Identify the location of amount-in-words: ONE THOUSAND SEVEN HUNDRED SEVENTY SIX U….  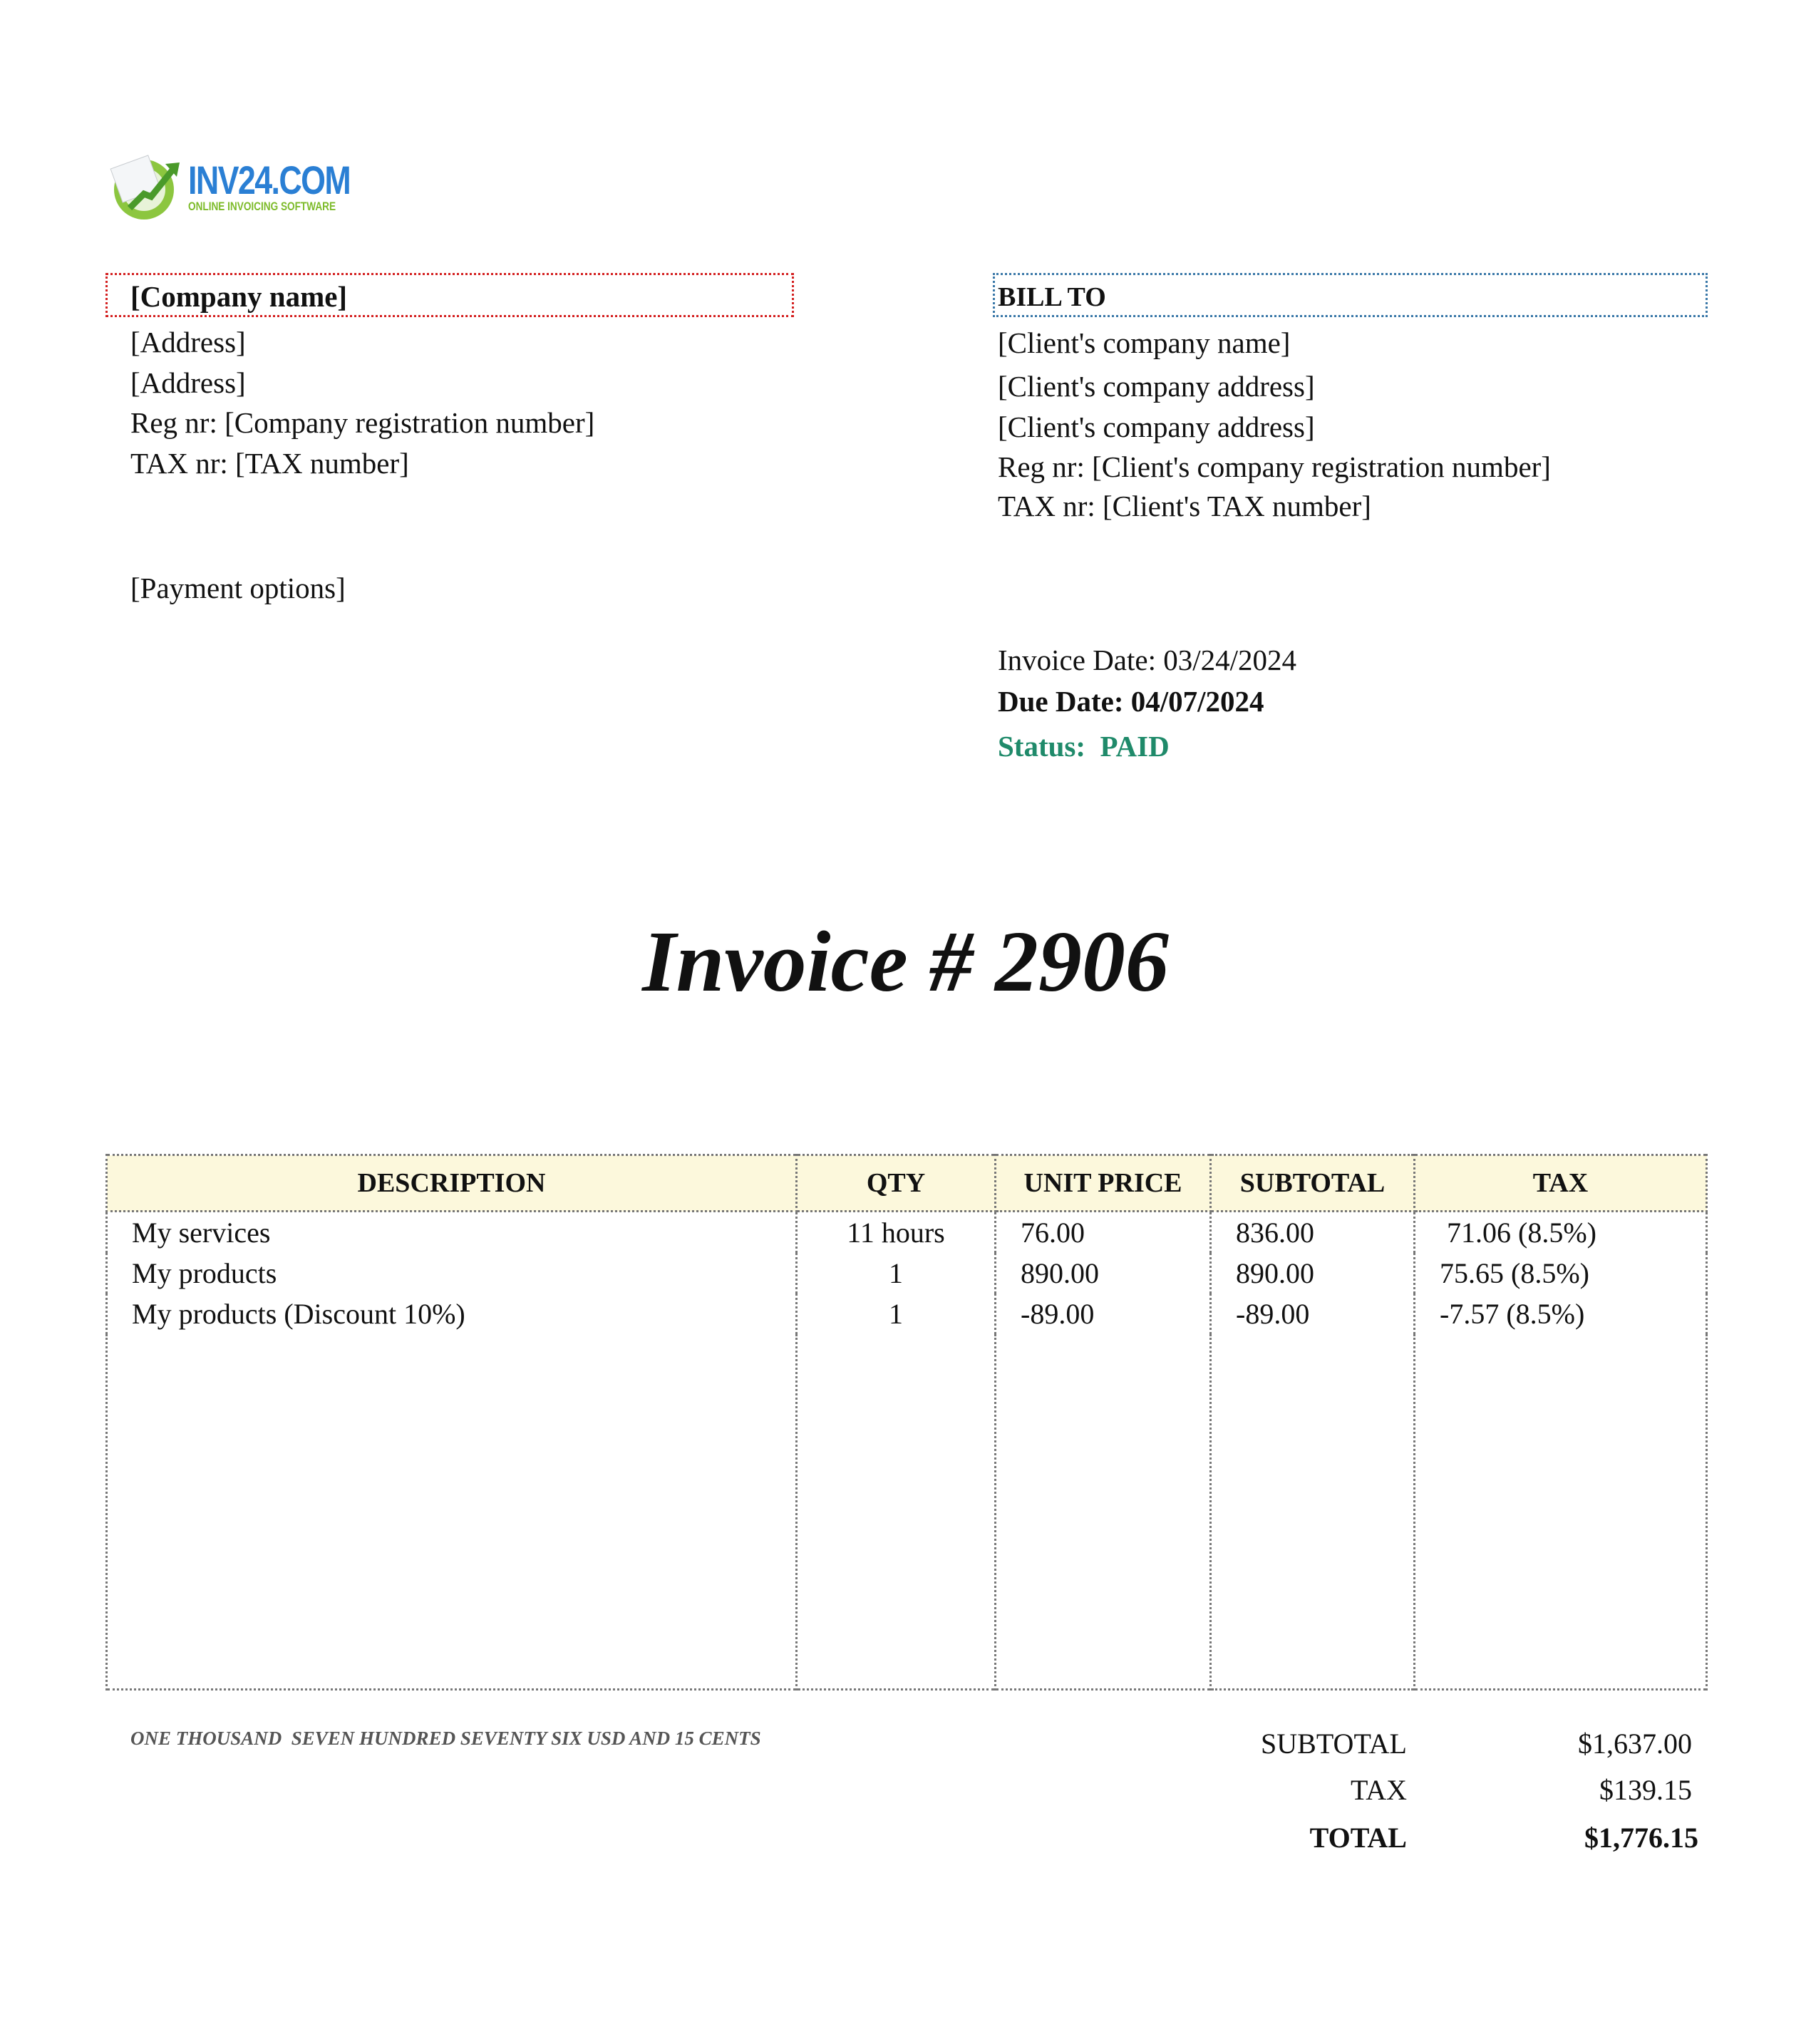
(445, 1738).